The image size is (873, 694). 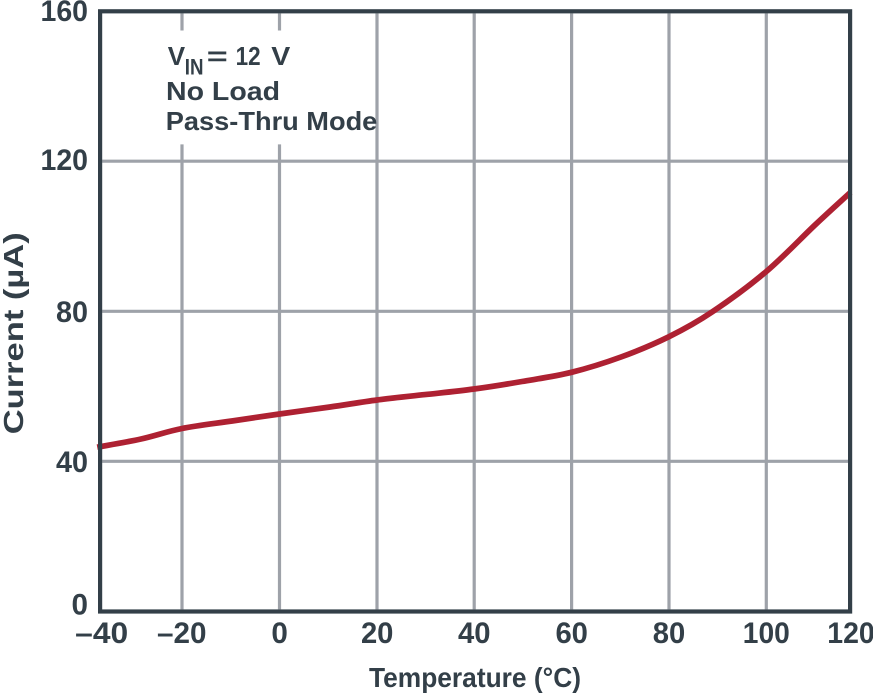 I want to click on svg-text: 60, so click(x=571, y=633).